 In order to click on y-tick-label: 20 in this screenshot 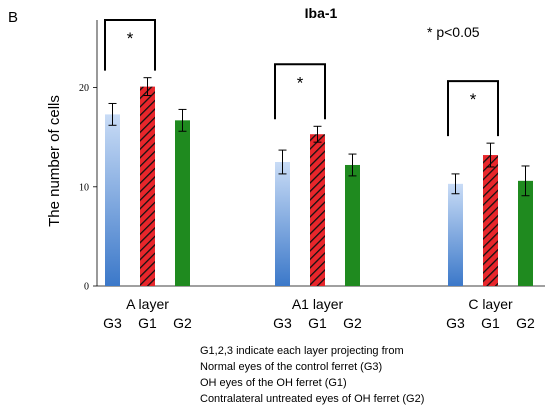, I will do `click(84, 88)`.